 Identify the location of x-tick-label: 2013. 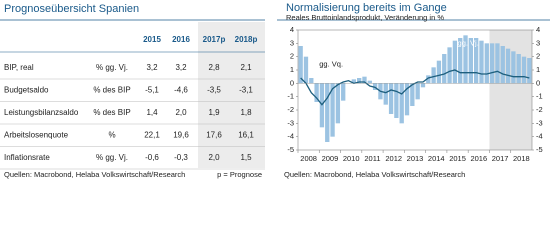
(415, 158).